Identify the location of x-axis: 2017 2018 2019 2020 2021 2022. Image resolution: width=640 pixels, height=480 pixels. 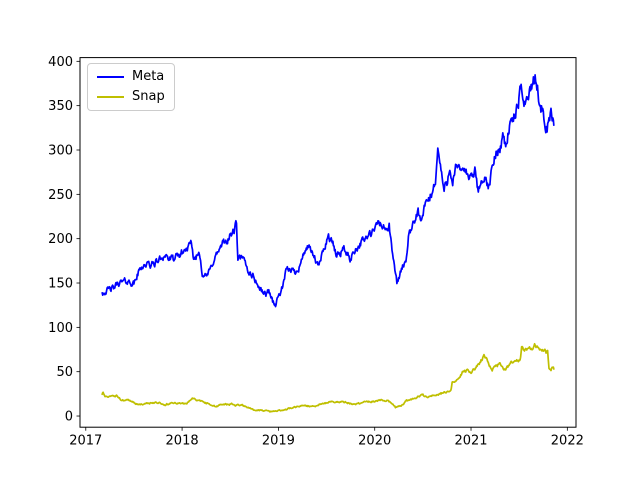
(326, 438).